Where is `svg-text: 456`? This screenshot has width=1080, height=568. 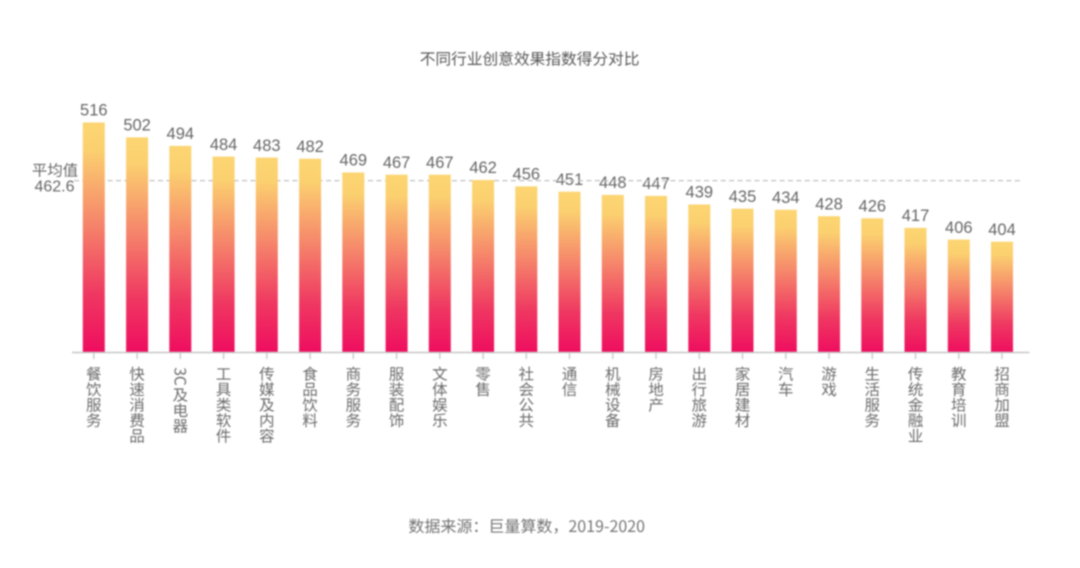 svg-text: 456 is located at coordinates (527, 175).